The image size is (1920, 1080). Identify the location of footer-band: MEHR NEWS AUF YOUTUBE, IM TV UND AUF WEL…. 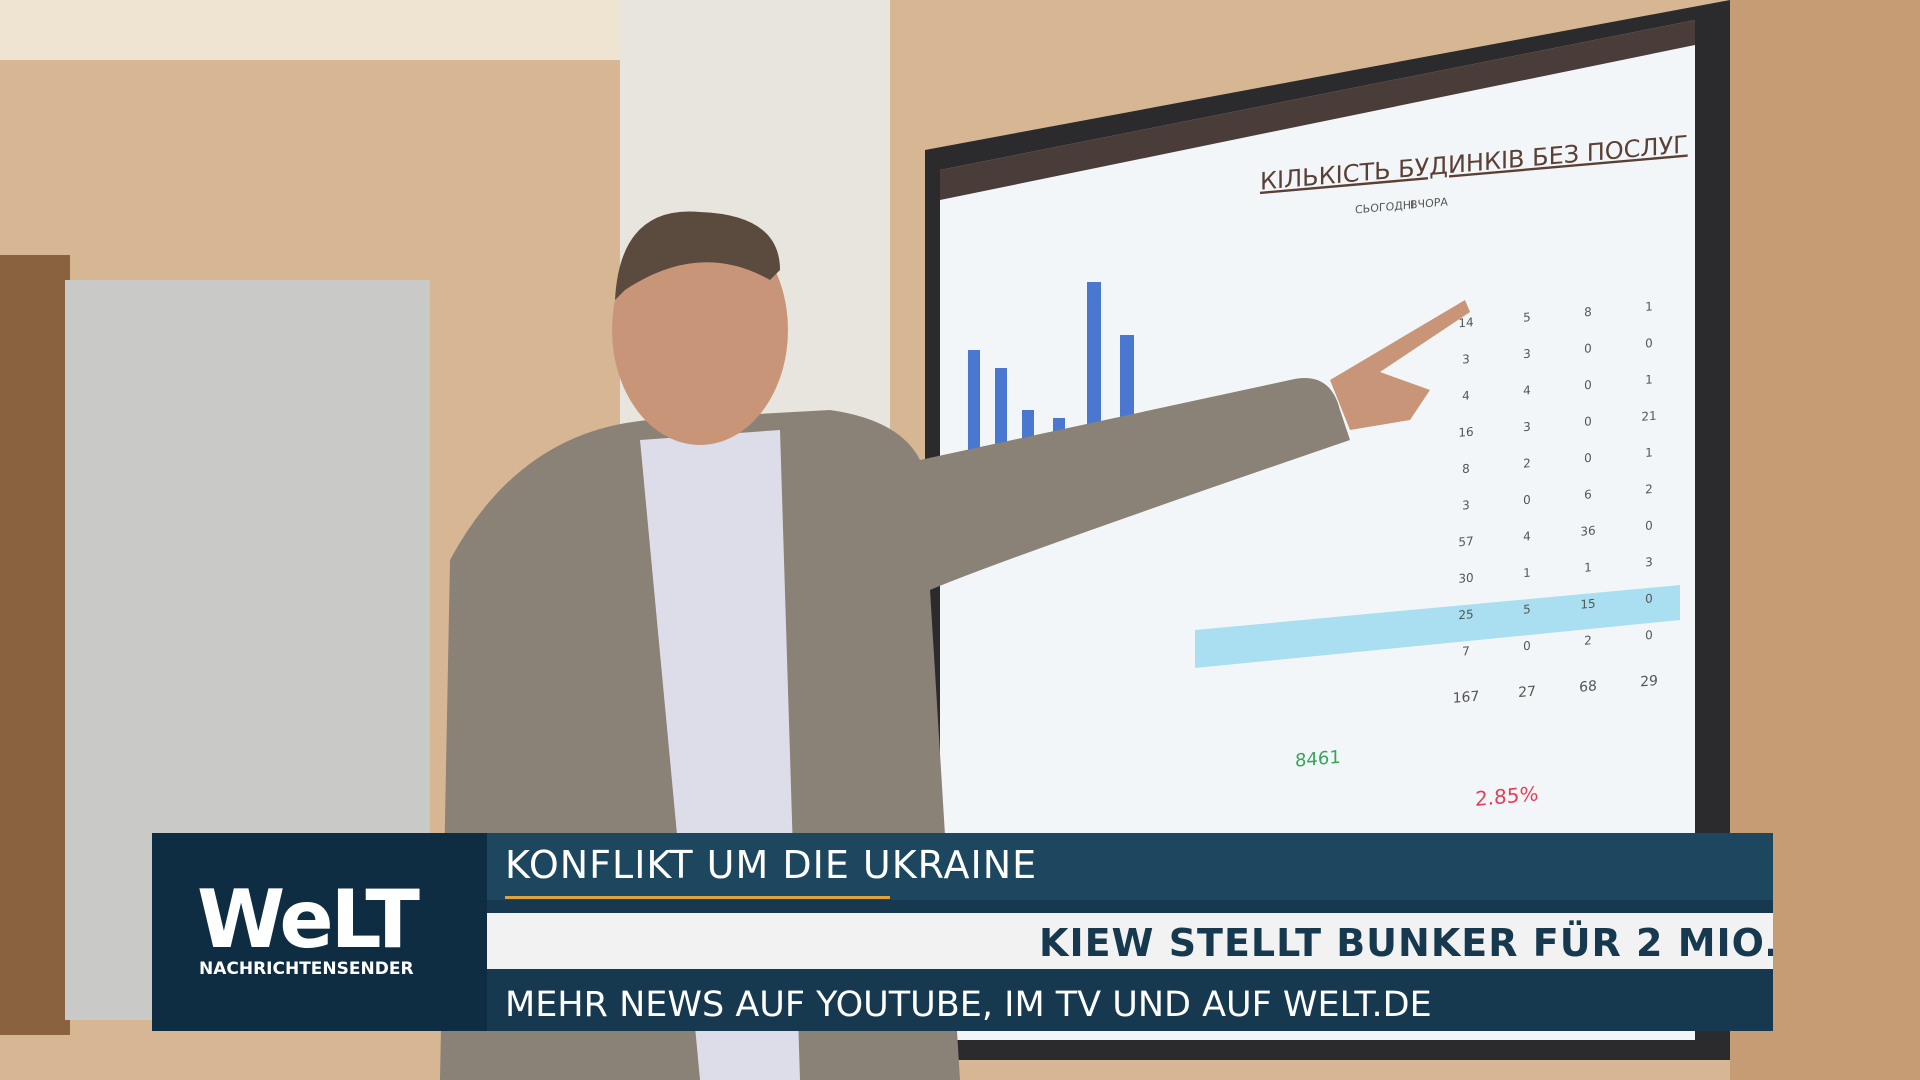
(1130, 1004).